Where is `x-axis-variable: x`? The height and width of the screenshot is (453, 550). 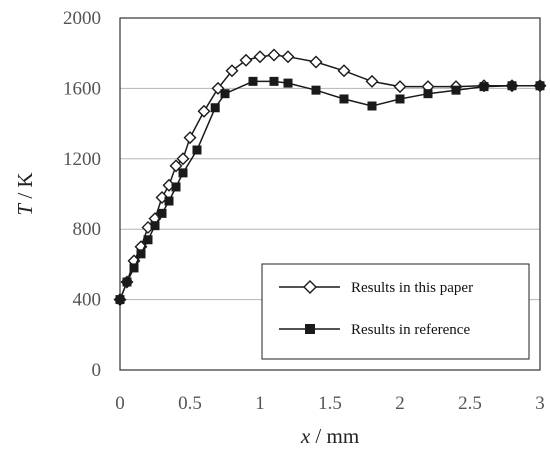
x-axis-variable: x is located at coordinates (305, 436).